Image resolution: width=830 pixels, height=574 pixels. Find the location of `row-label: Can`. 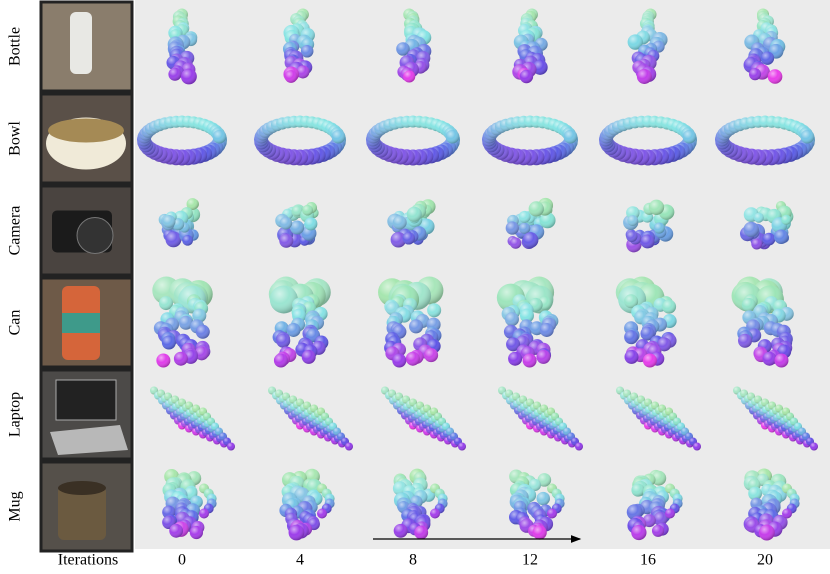

row-label: Can is located at coordinates (15, 323).